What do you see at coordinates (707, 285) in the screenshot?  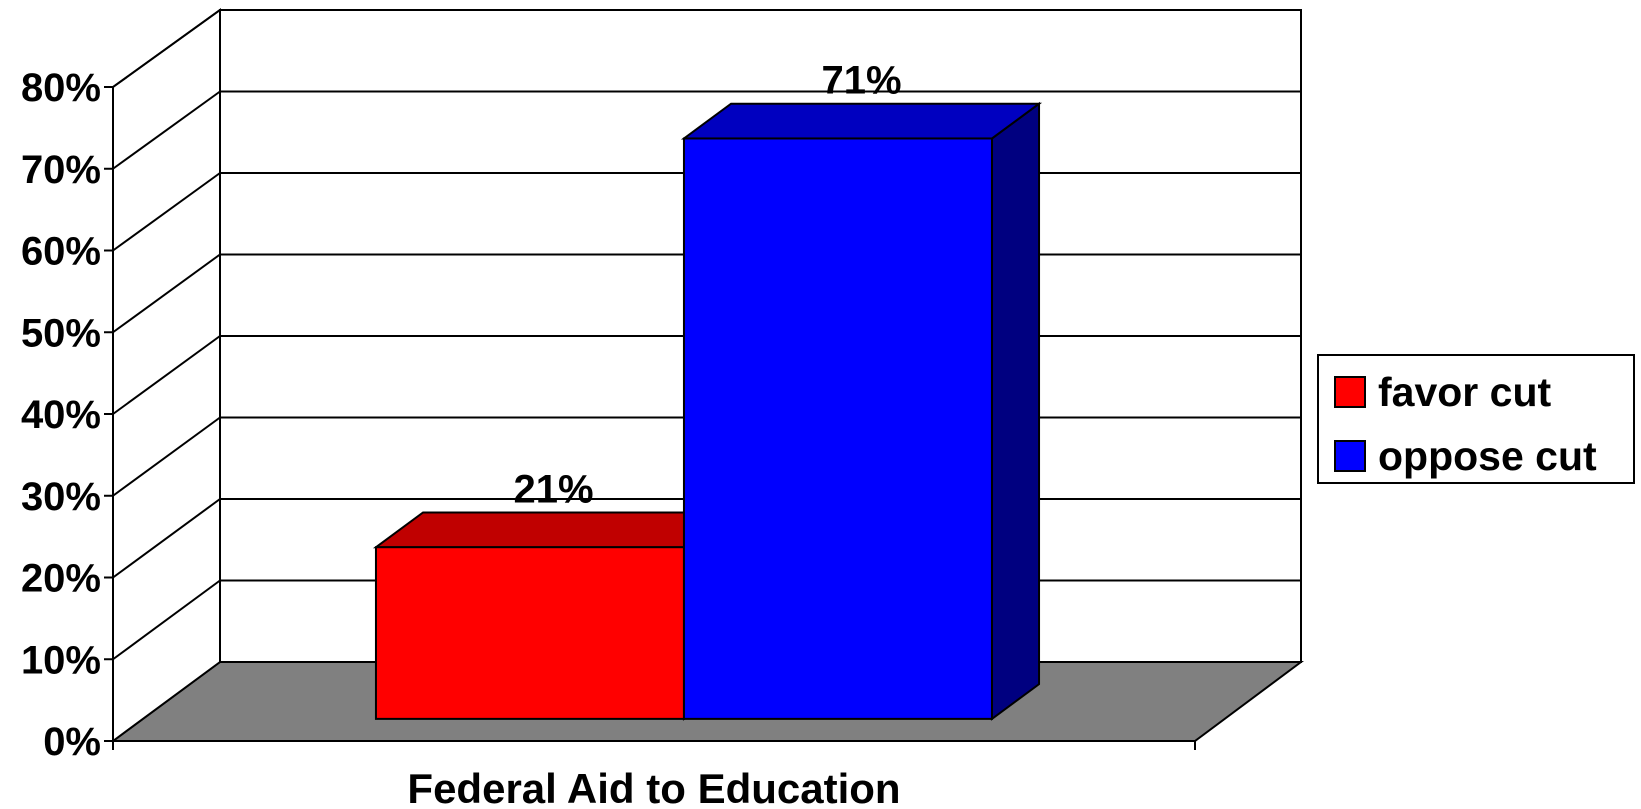 I see `data-labels: 21% 71%` at bounding box center [707, 285].